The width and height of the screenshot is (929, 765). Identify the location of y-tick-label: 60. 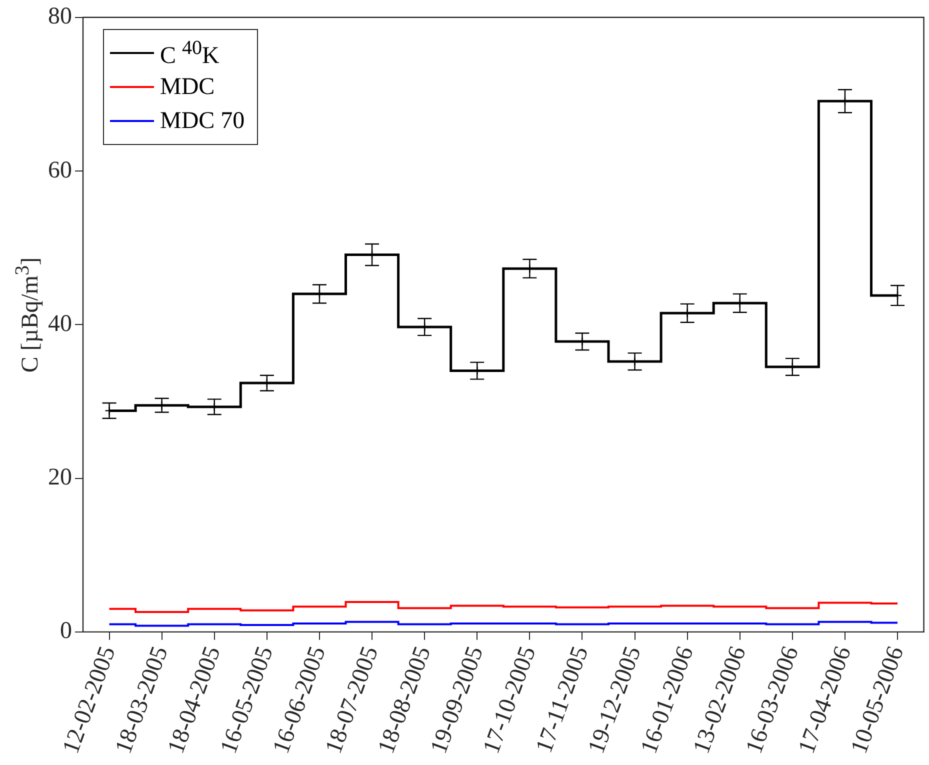
(60, 170).